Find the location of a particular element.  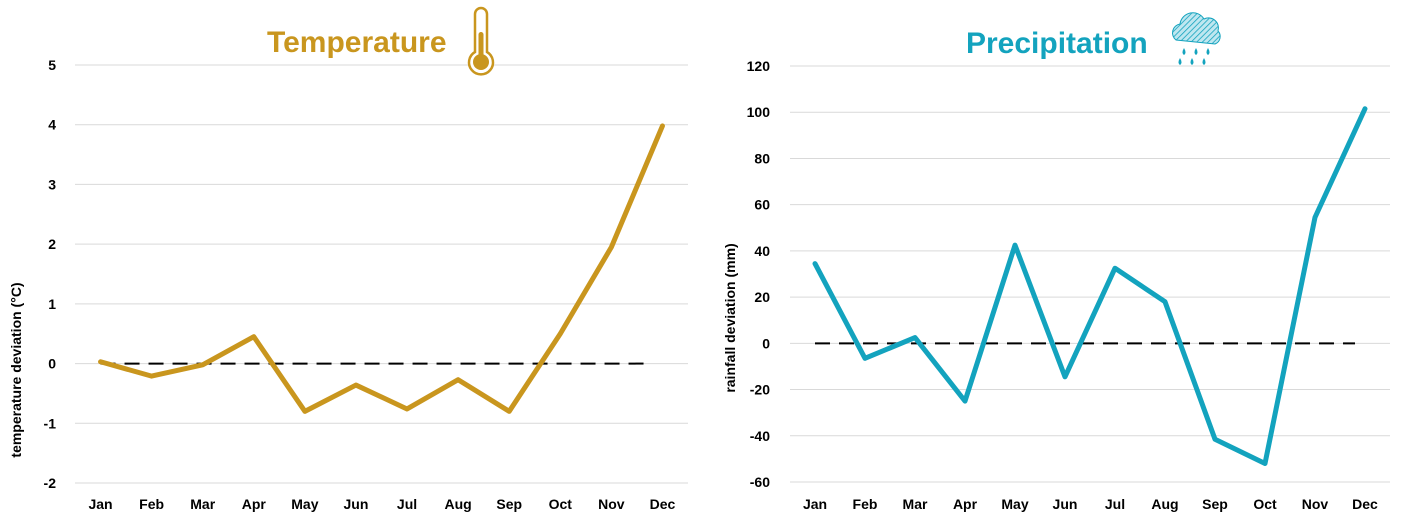

y-tick-label: 120 is located at coordinates (759, 66).